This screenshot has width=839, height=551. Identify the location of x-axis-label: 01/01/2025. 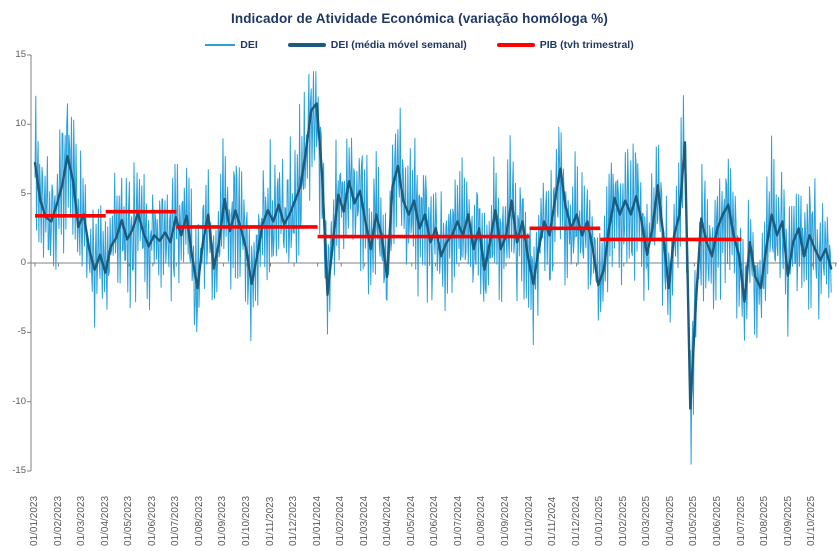
(600, 520).